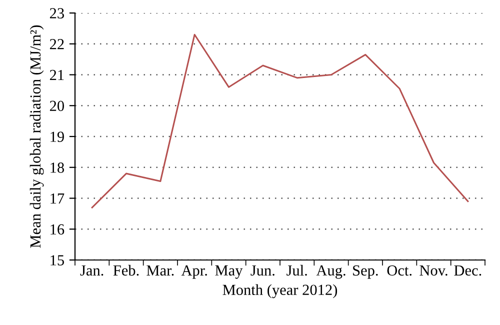 This screenshot has width=500, height=325. Describe the element at coordinates (57, 44) in the screenshot. I see `y-tick-label: 22` at that location.